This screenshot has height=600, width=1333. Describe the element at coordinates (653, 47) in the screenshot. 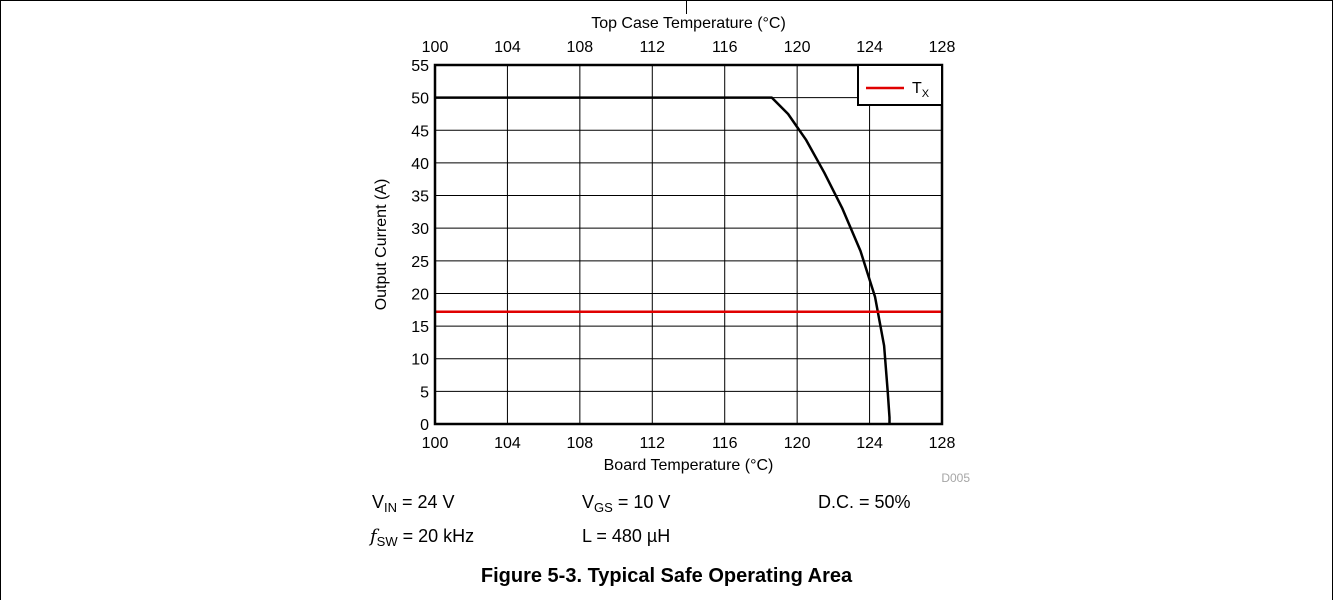

I see `top-x-tick-label: 112` at that location.